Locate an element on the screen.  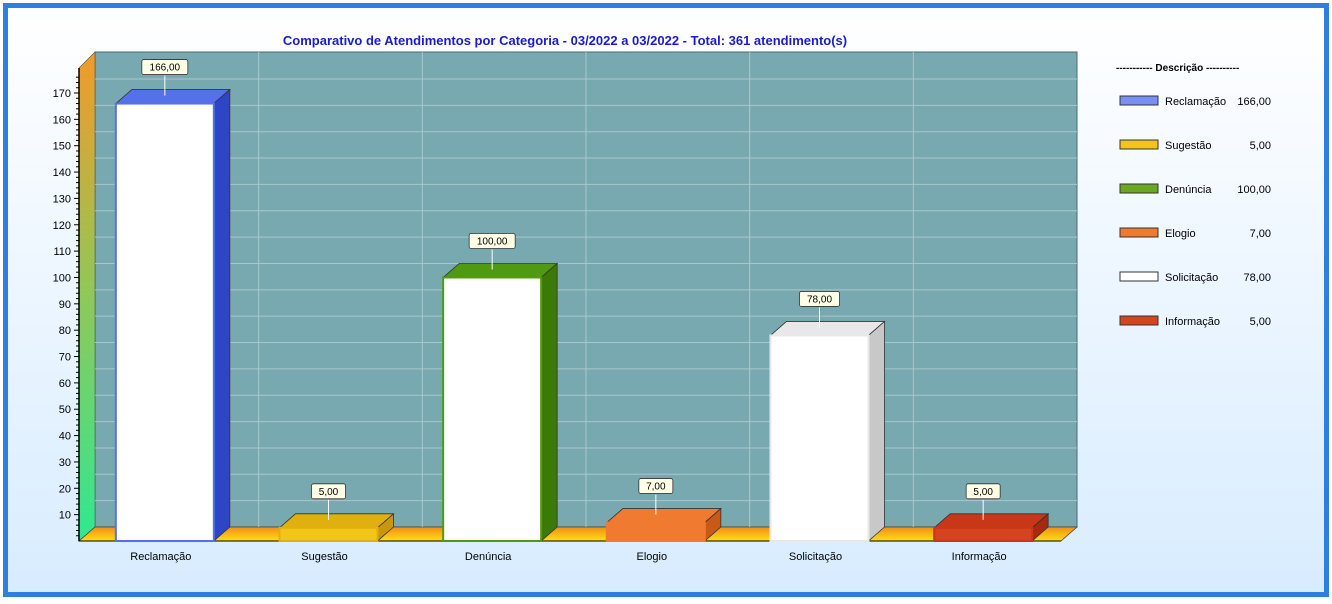
y-tick-label: 100 is located at coordinates (62, 278).